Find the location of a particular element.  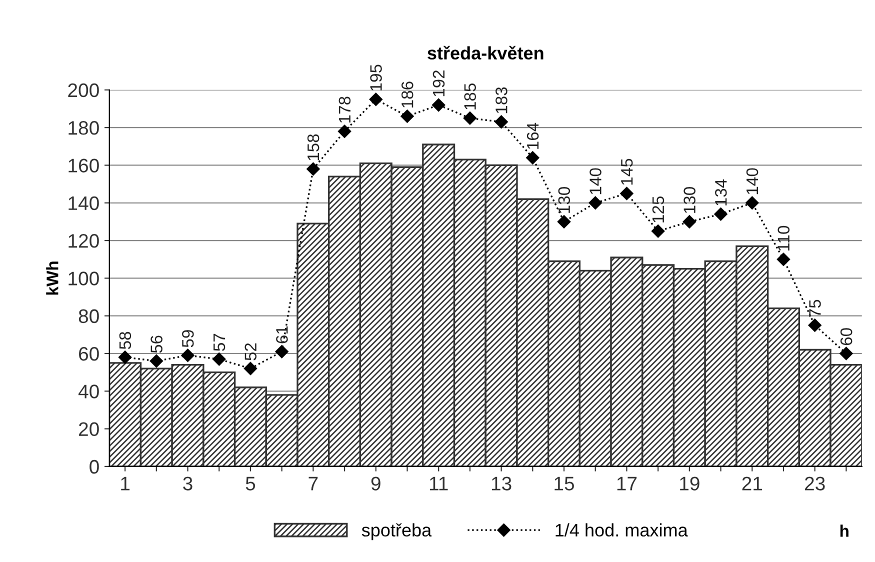

y-tick-label: 140 is located at coordinates (83, 203).